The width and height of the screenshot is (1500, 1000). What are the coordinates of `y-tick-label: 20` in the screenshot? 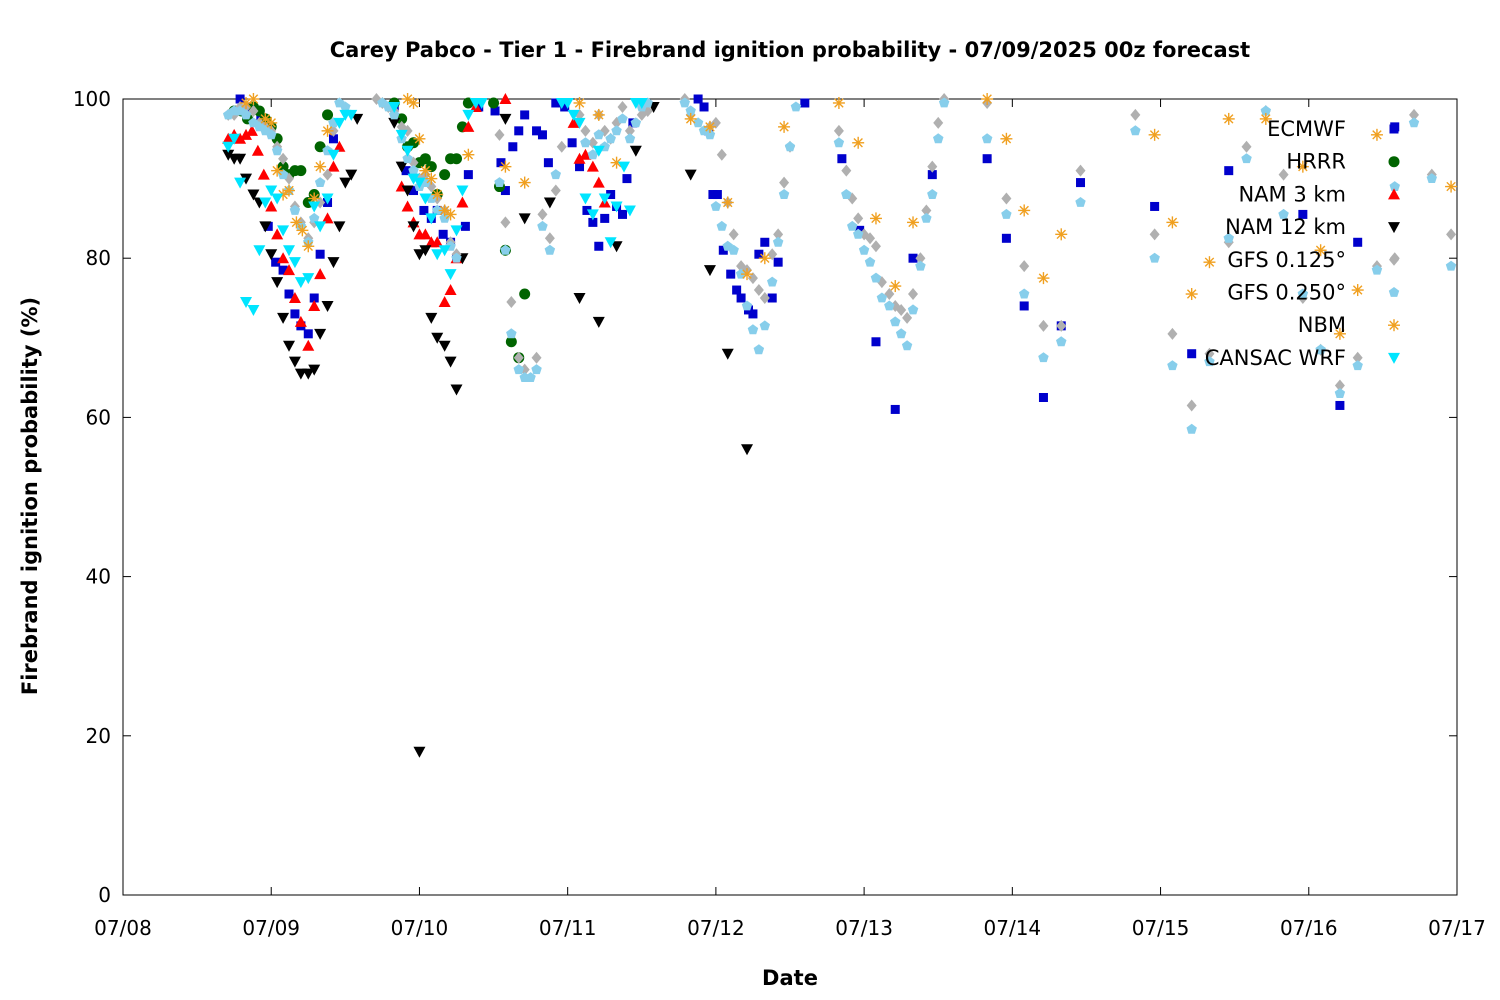 It's located at (98, 736).